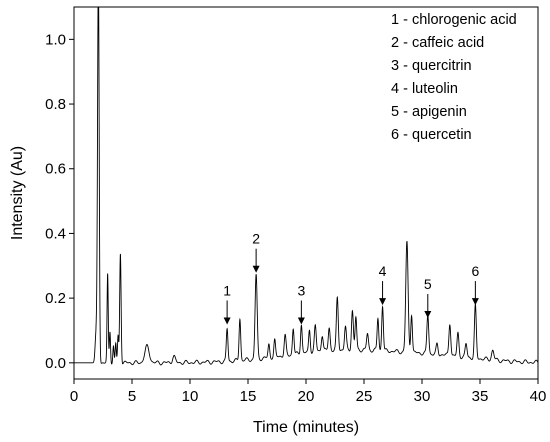 The height and width of the screenshot is (442, 550). What do you see at coordinates (429, 112) in the screenshot?
I see `legend-entry: 5 - apigenin` at bounding box center [429, 112].